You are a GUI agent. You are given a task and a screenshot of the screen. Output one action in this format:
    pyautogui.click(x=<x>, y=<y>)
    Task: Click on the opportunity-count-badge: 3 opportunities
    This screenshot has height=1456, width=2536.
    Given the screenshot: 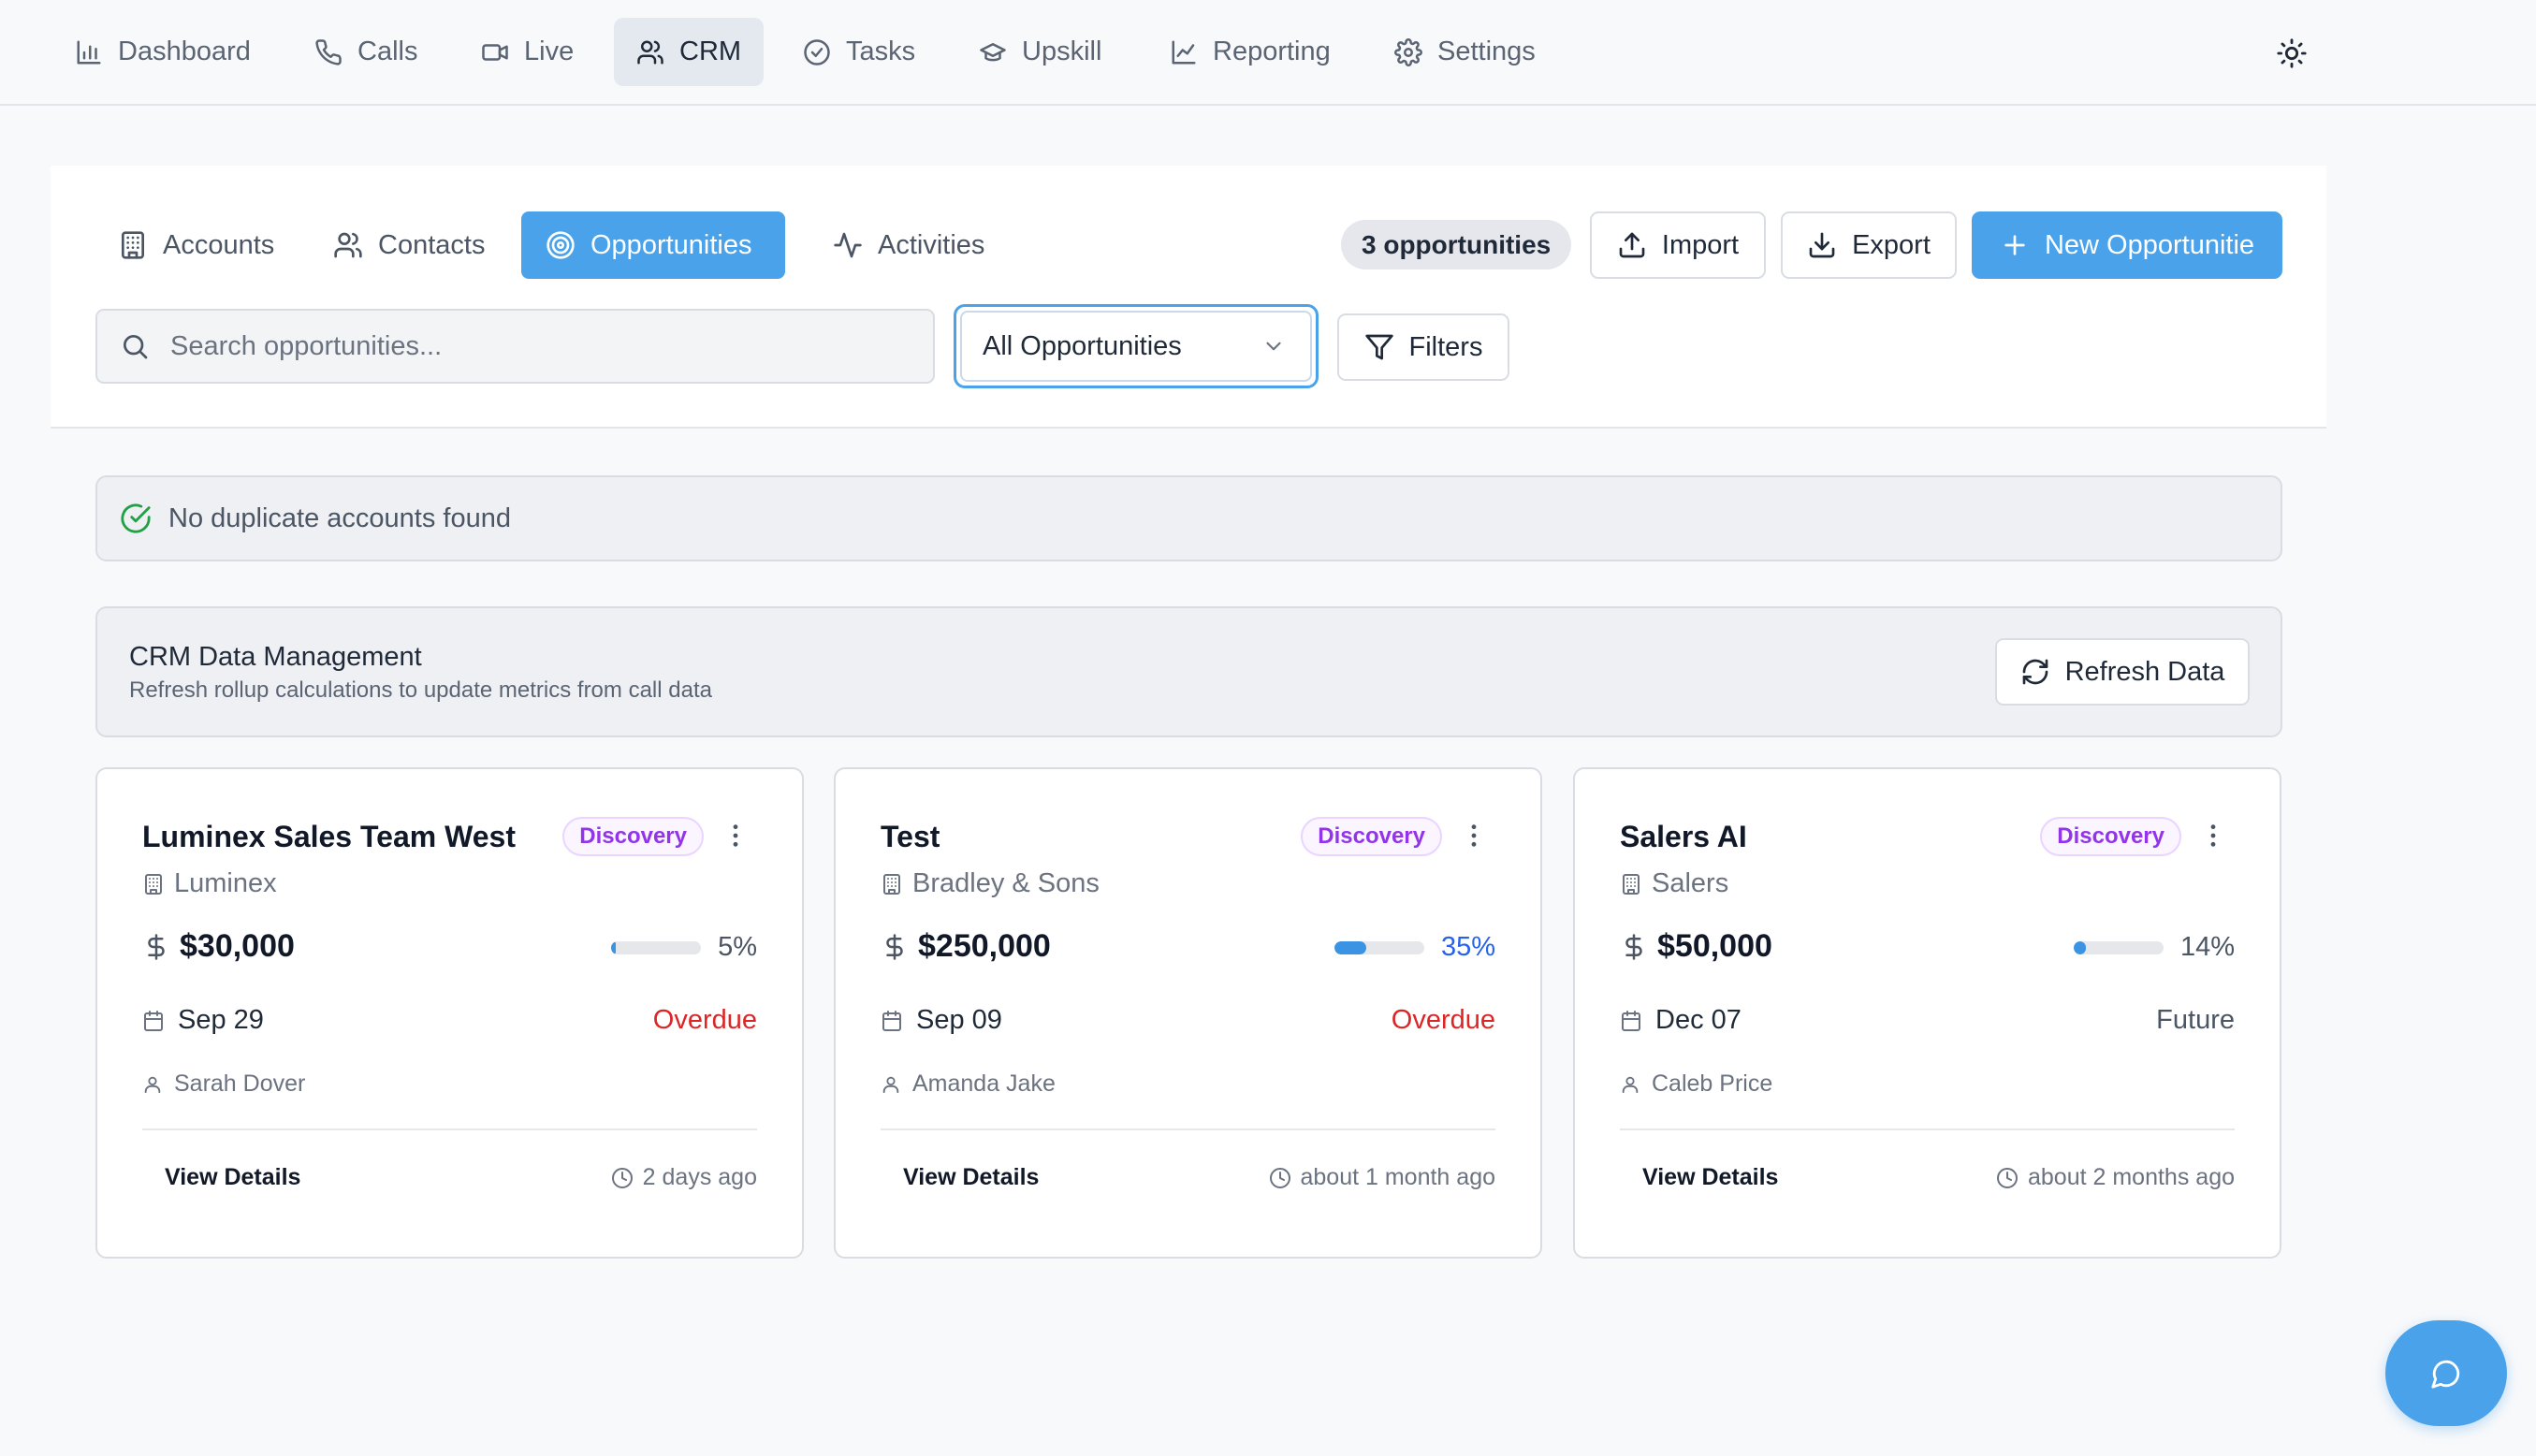 What is the action you would take?
    pyautogui.click(x=1456, y=244)
    